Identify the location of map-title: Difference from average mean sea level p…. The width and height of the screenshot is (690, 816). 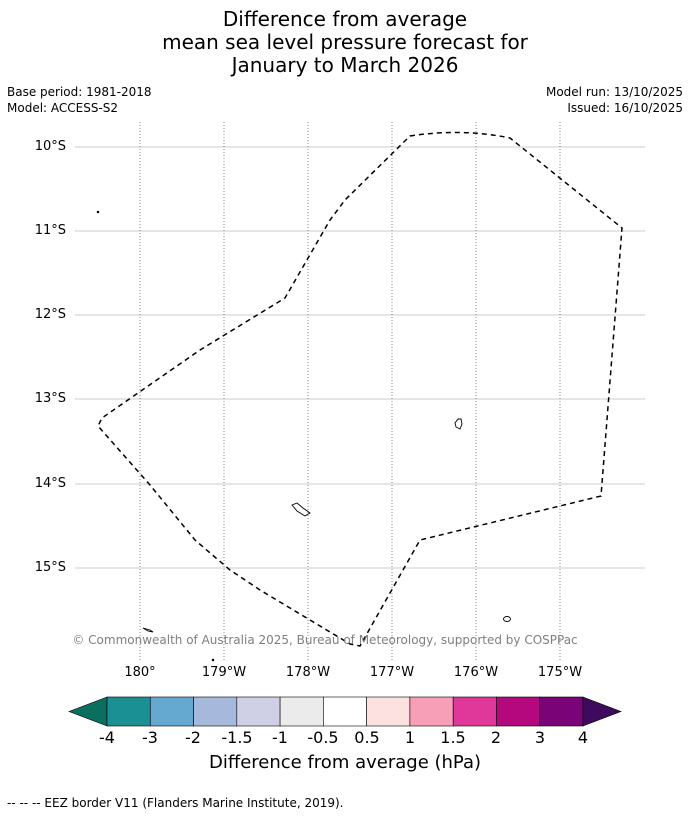
(345, 42).